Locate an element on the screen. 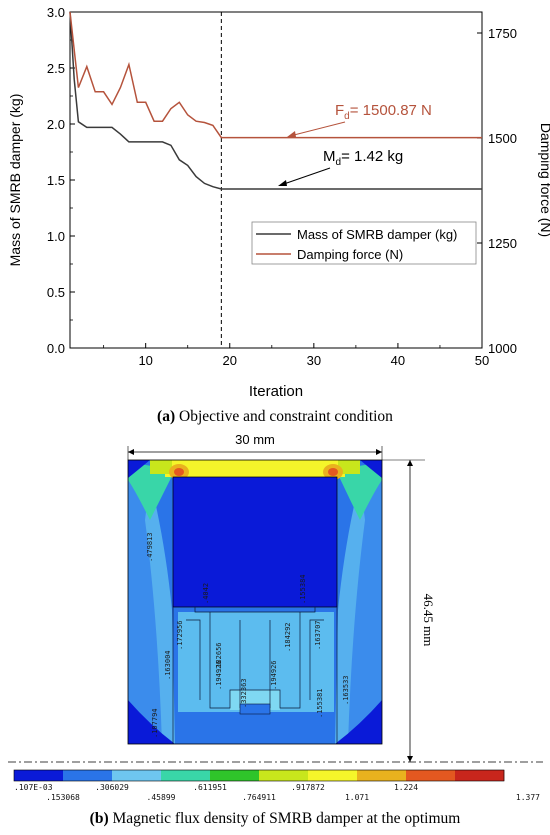  y-axis-label: Mass of SMRB damper (kg) is located at coordinates (15, 180).